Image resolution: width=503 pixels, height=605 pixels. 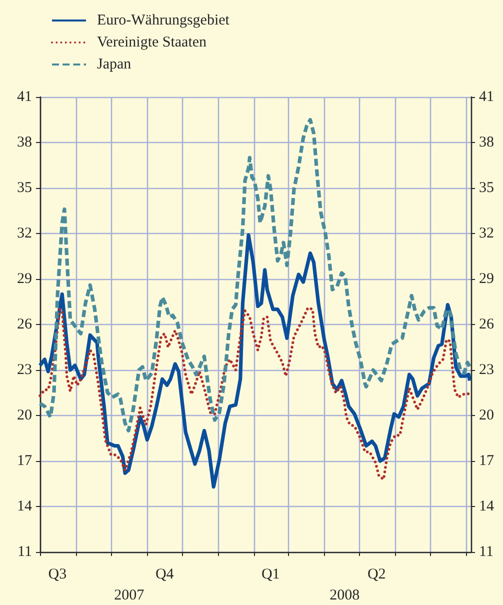 What do you see at coordinates (24, 188) in the screenshot?
I see `y-tick-label: 35` at bounding box center [24, 188].